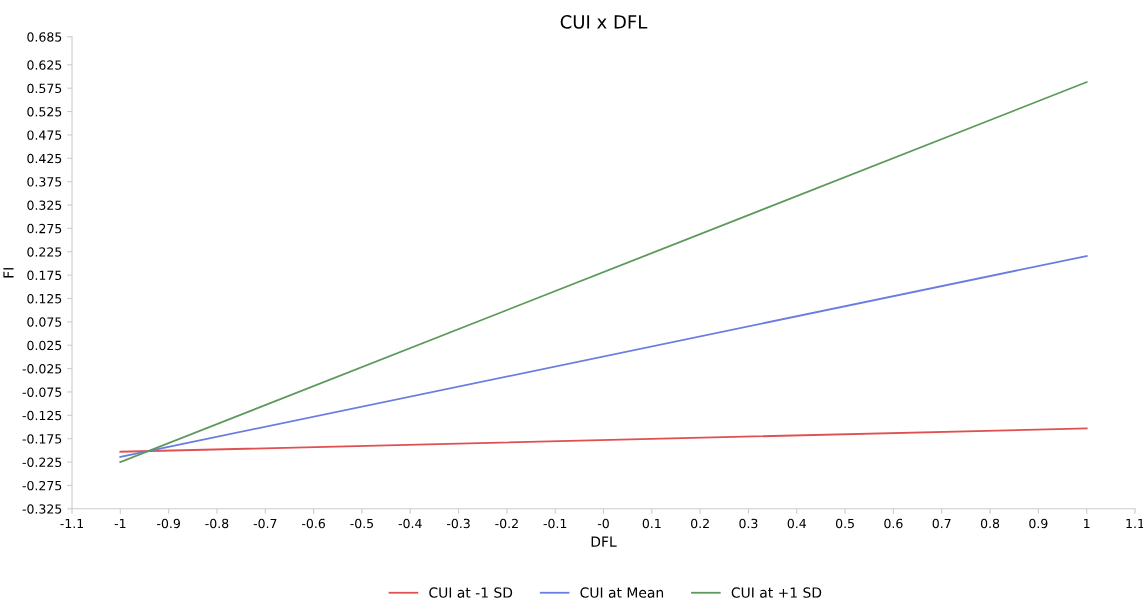  I want to click on y-tick-label: 0.685, so click(44, 37).